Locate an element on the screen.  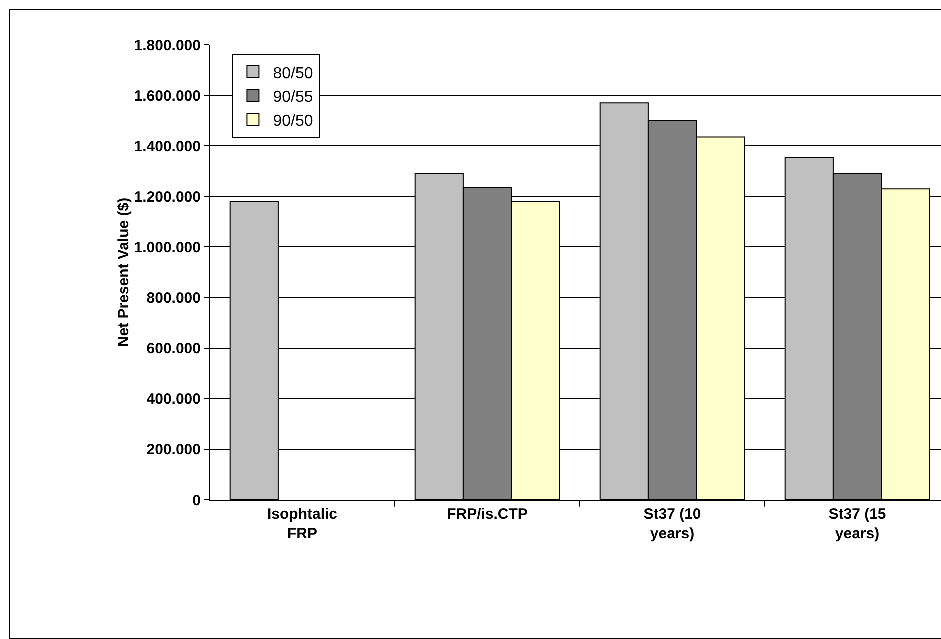
legend-label: 90/55 is located at coordinates (293, 97).